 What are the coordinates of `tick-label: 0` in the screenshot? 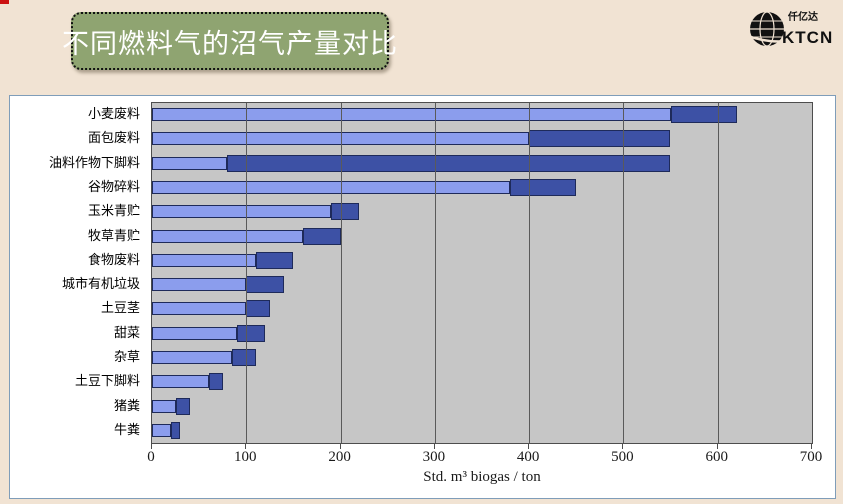 It's located at (151, 457).